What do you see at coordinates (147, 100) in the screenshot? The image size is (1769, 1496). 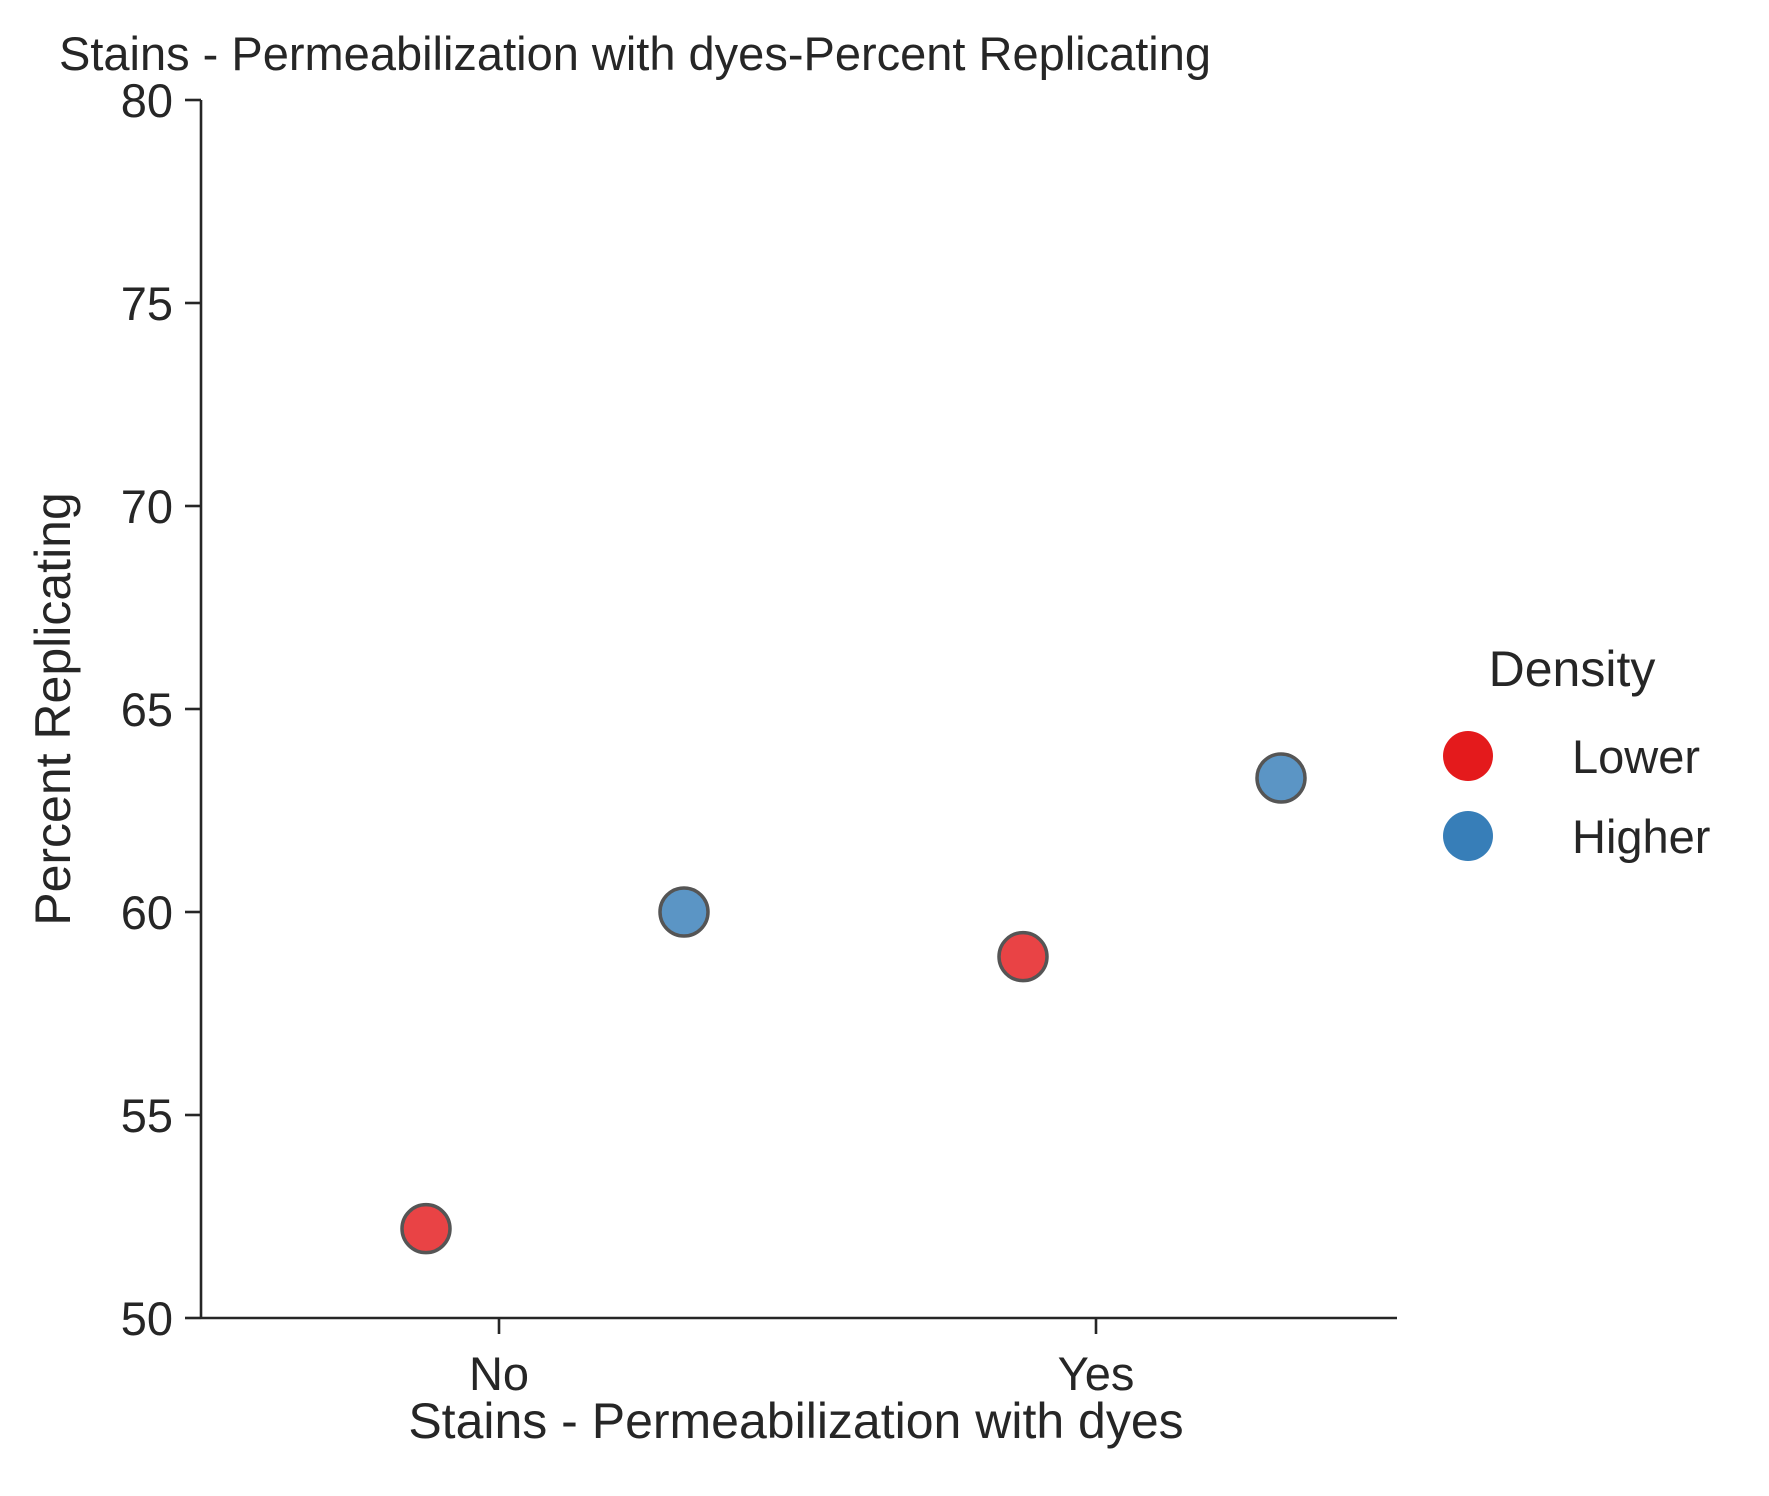 I see `y-tick-label: 80` at bounding box center [147, 100].